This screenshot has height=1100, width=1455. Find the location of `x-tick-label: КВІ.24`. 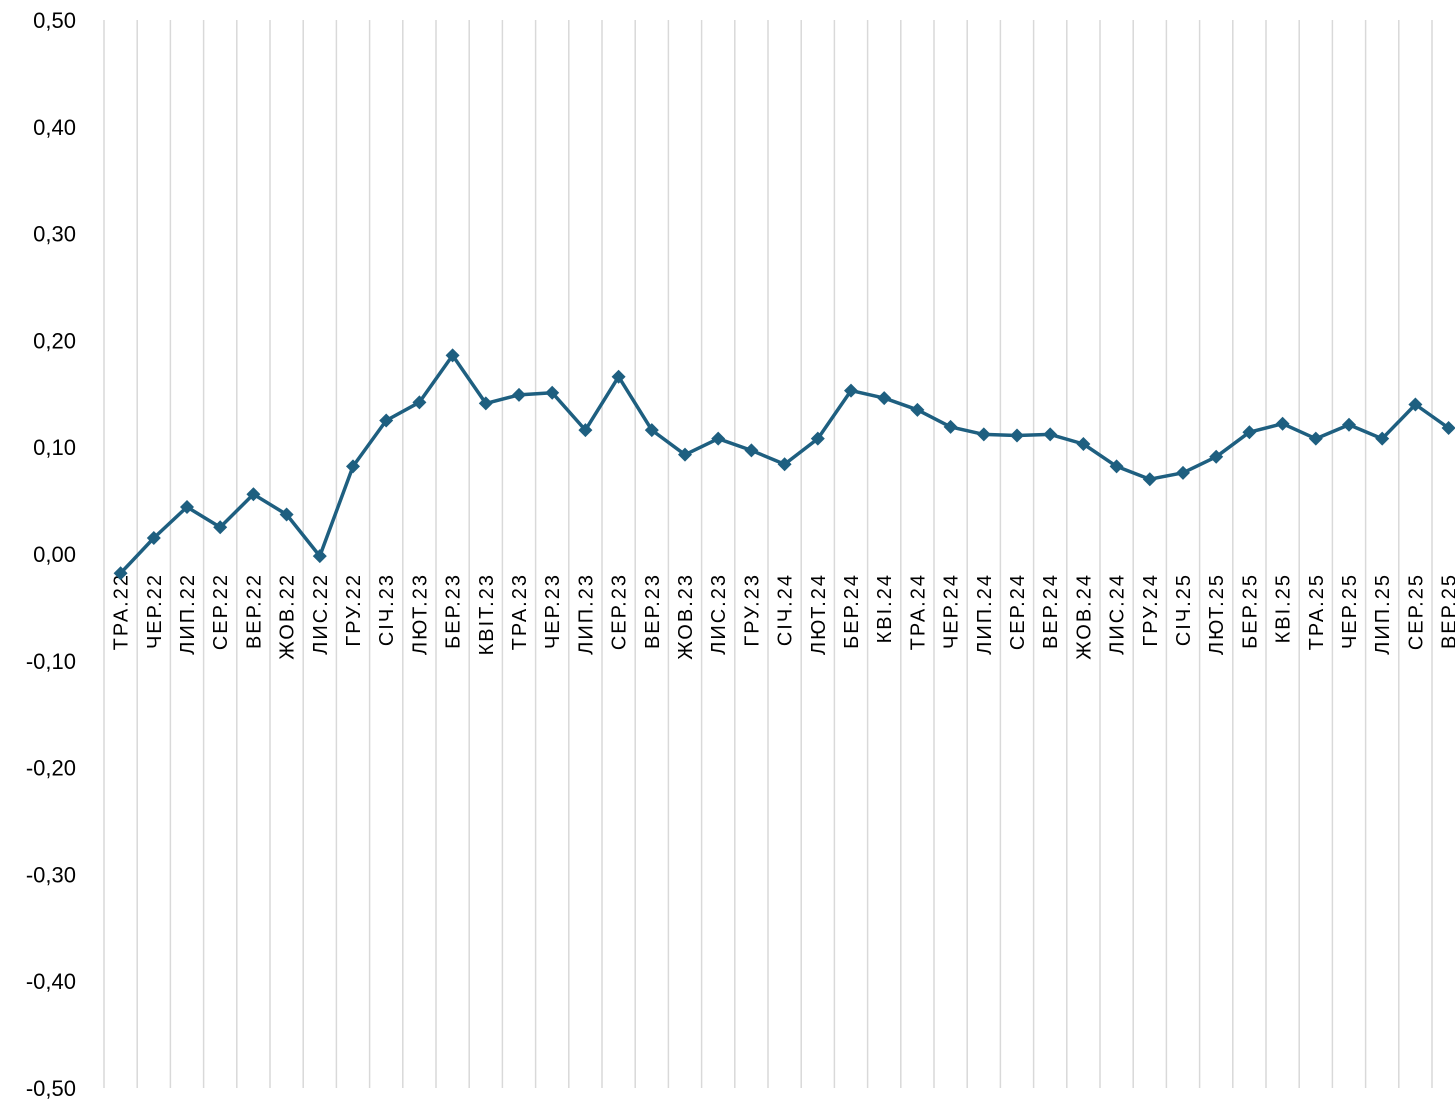

x-tick-label: КВІ.24 is located at coordinates (885, 608).